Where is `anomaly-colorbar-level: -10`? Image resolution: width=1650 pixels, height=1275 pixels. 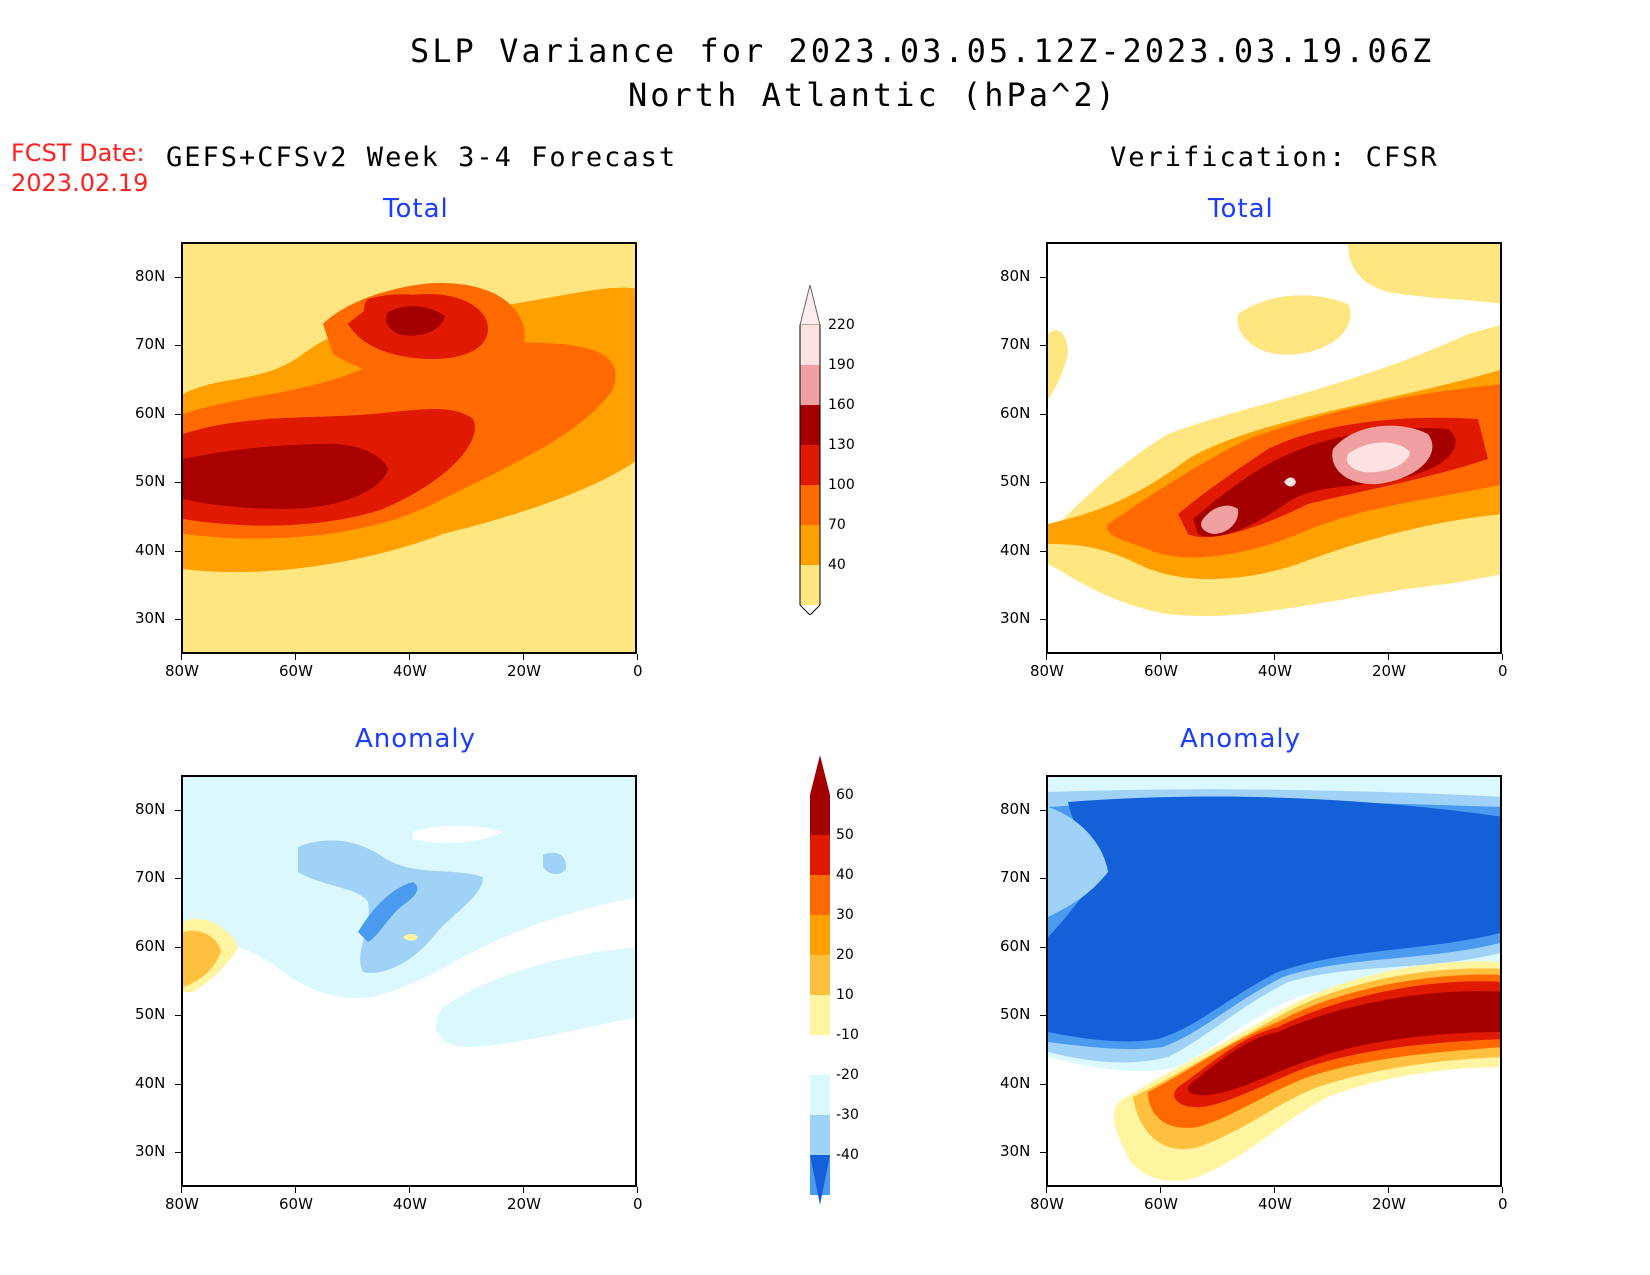 anomaly-colorbar-level: -10 is located at coordinates (847, 1035).